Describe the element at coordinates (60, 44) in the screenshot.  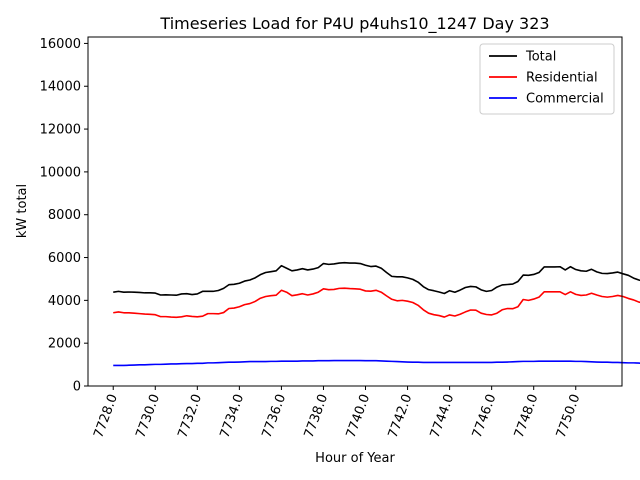
I see `y-tick-label: 16000` at that location.